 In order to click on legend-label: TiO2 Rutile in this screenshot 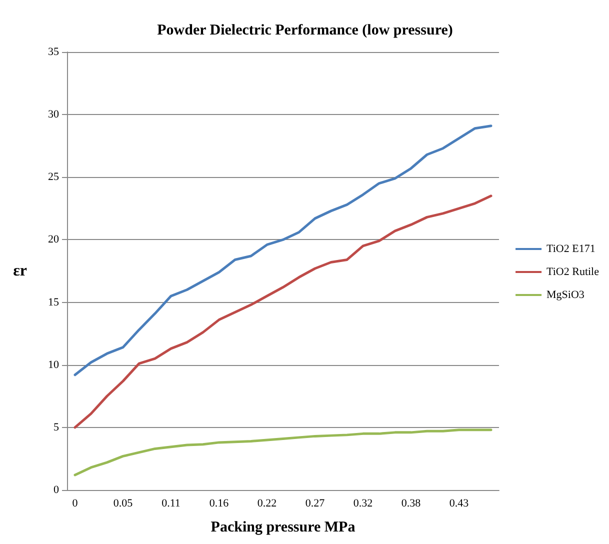, I will do `click(573, 272)`.